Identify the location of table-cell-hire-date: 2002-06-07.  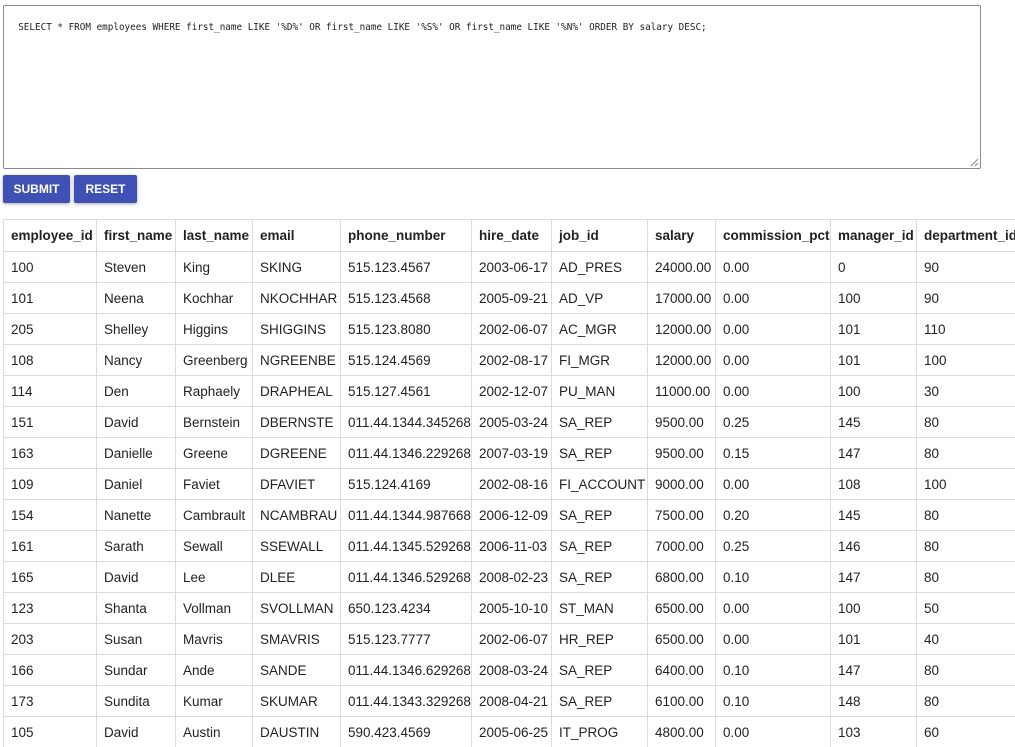
(511, 329).